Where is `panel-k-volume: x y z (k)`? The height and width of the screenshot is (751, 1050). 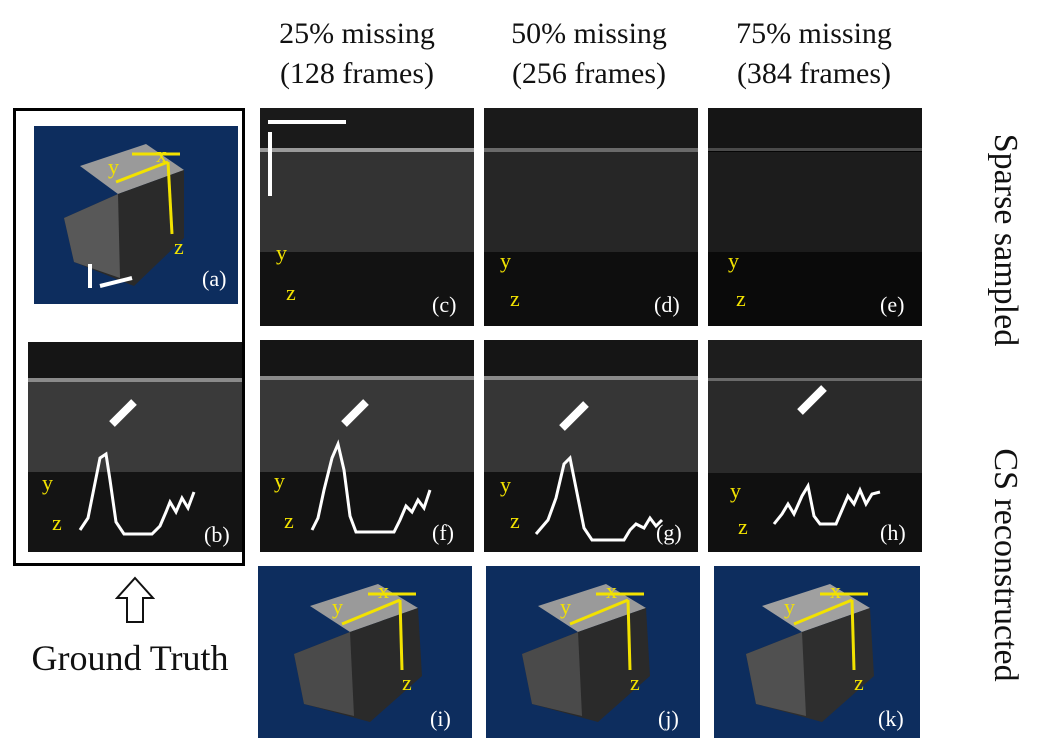
panel-k-volume: x y z (k) is located at coordinates (817, 652).